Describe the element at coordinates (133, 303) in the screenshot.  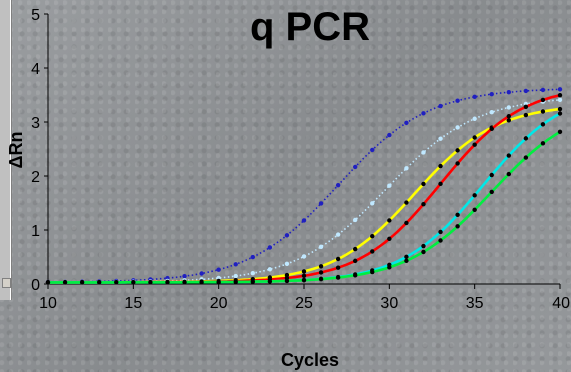
I see `x-tick-label: 15` at that location.